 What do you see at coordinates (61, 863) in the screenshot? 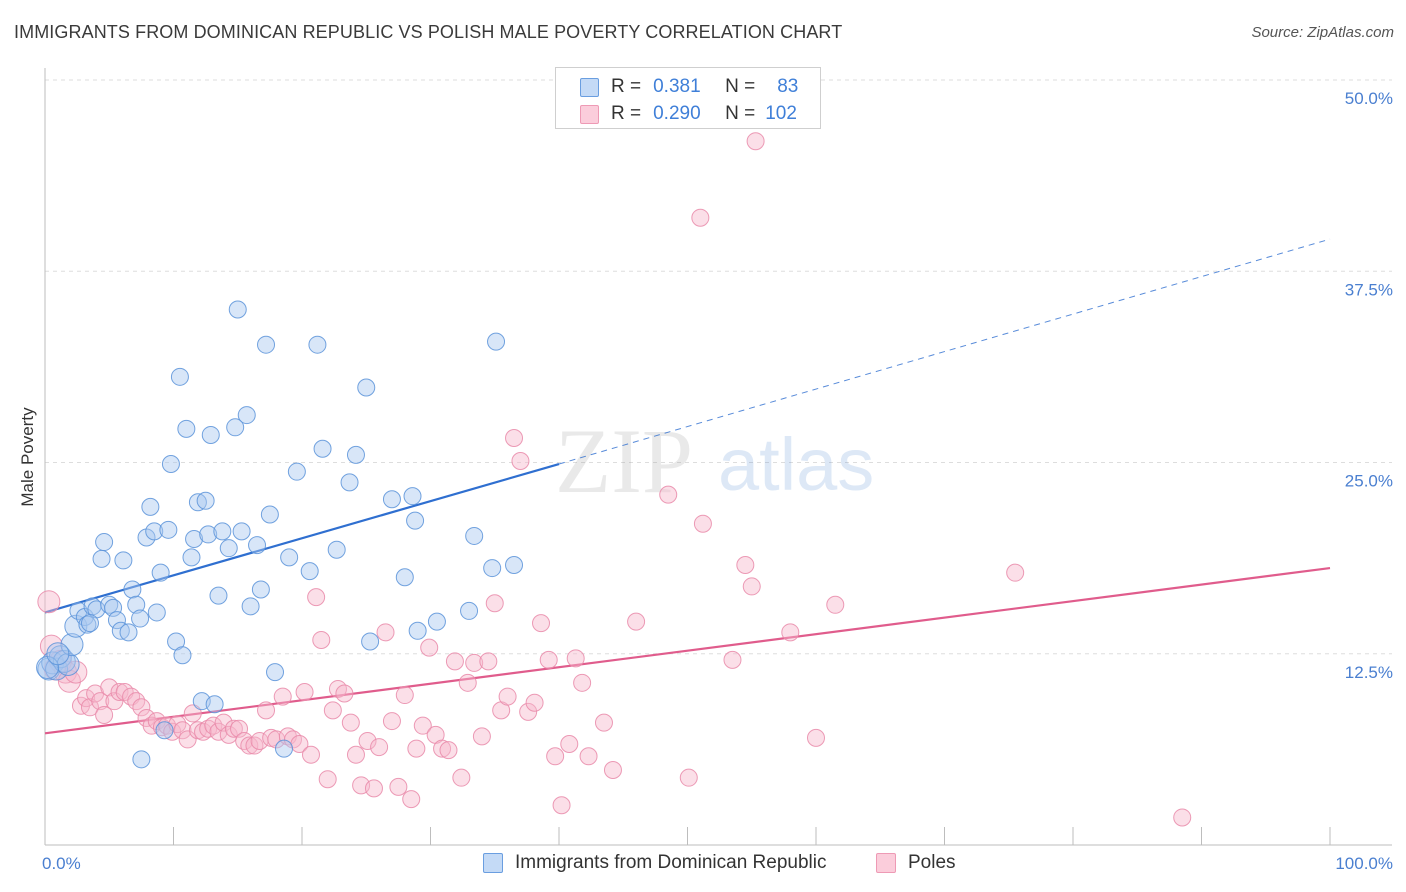
I see `x-tick-label: 0.0%` at bounding box center [61, 863].